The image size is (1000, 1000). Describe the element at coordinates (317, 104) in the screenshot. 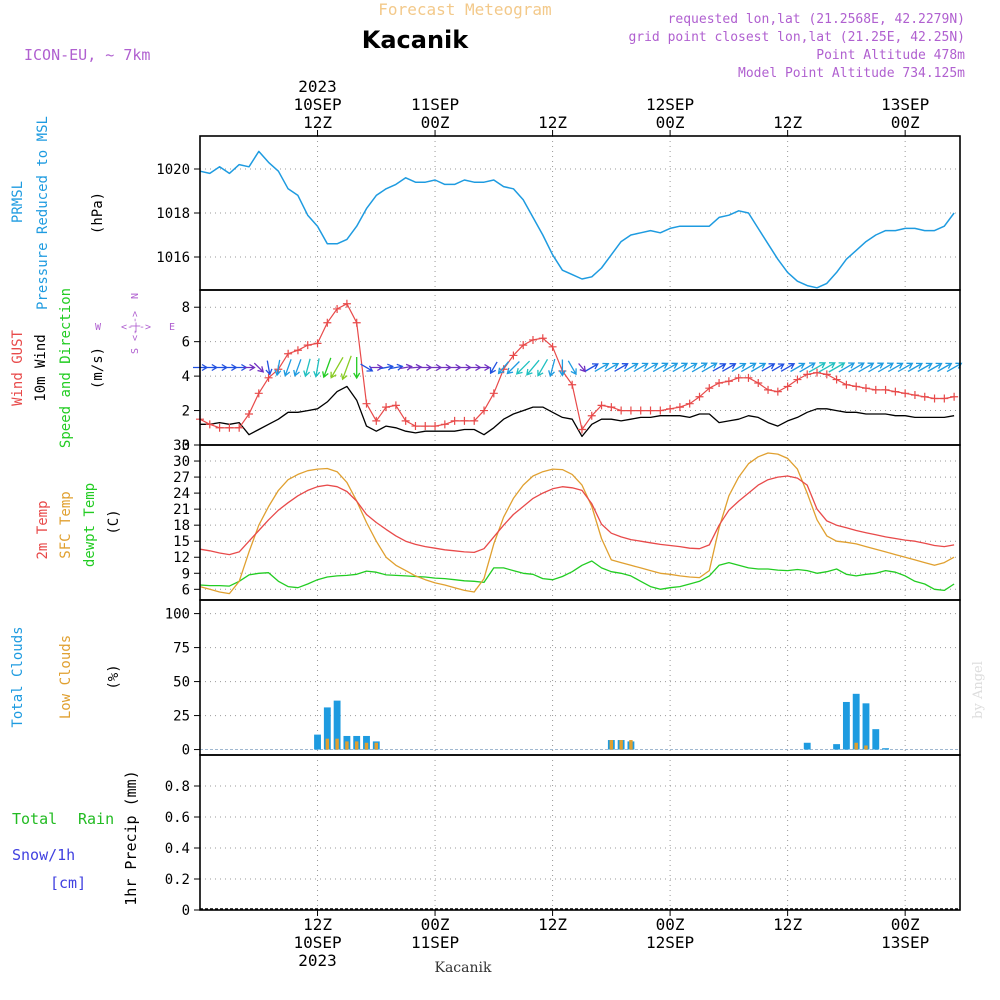

I see `top-time-label: 10SEP` at that location.